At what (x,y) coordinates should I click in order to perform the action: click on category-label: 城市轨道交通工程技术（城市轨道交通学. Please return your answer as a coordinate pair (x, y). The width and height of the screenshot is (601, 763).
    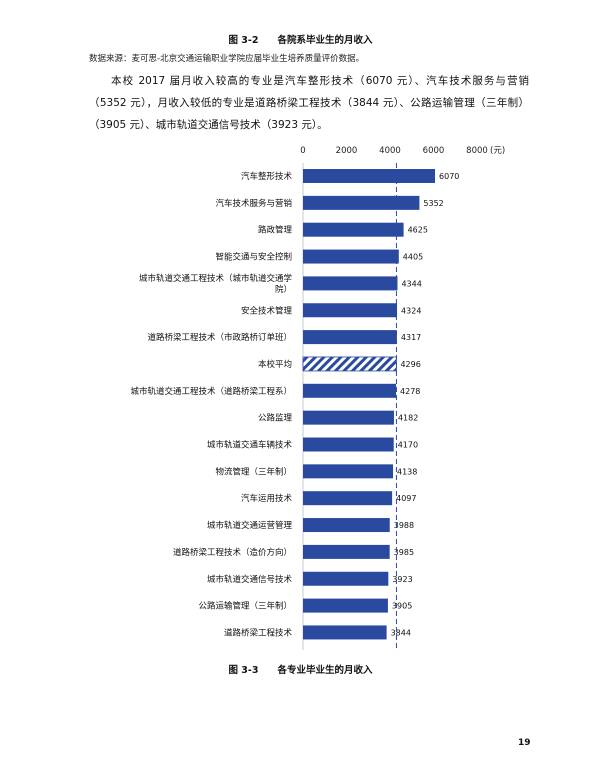
    Looking at the image, I should click on (216, 278).